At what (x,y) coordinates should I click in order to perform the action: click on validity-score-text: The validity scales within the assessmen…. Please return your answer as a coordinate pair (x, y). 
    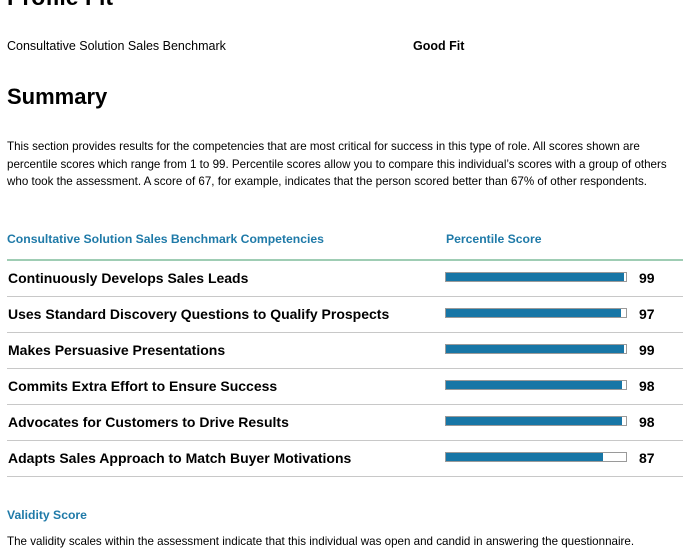
    Looking at the image, I should click on (321, 541).